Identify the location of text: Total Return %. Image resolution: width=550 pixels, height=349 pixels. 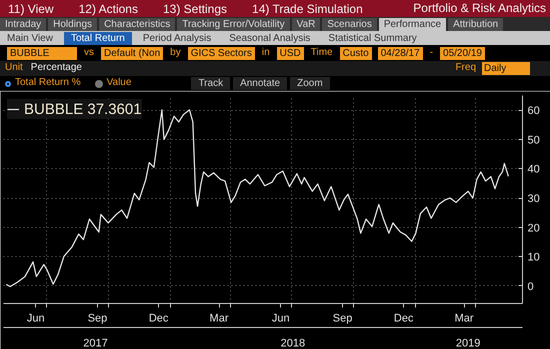
(48, 83).